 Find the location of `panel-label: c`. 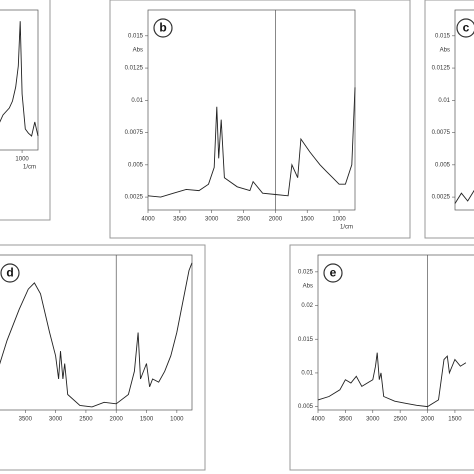

panel-label: c is located at coordinates (466, 28).